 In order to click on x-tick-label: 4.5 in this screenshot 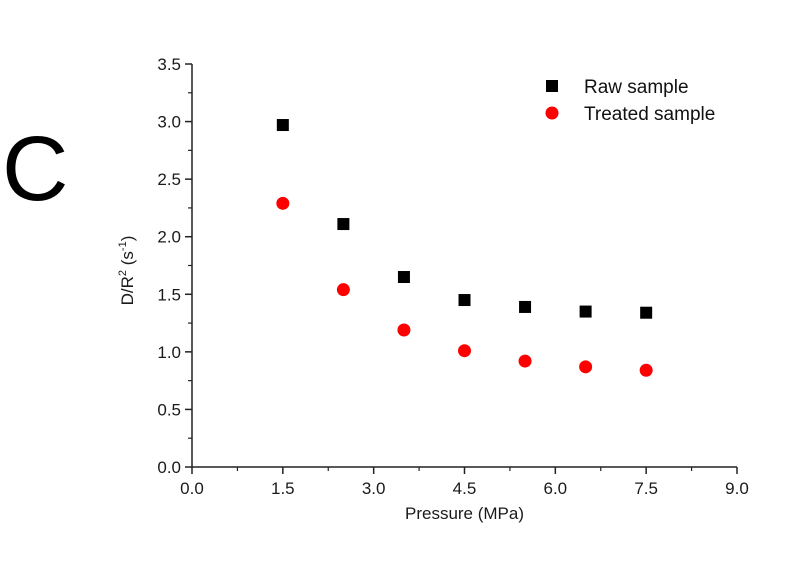, I will do `click(465, 488)`.